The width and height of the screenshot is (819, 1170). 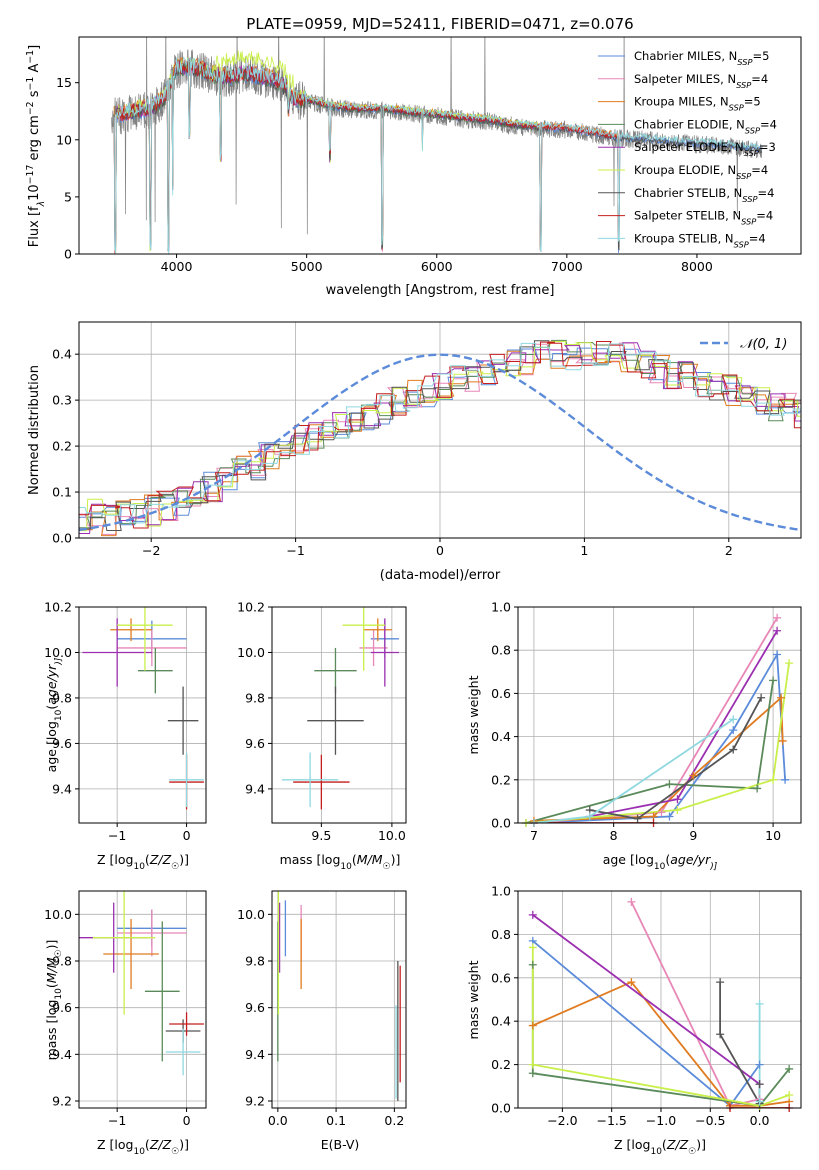 I want to click on legend-label-part: Chabrier STELIB, N, so click(x=688, y=193).